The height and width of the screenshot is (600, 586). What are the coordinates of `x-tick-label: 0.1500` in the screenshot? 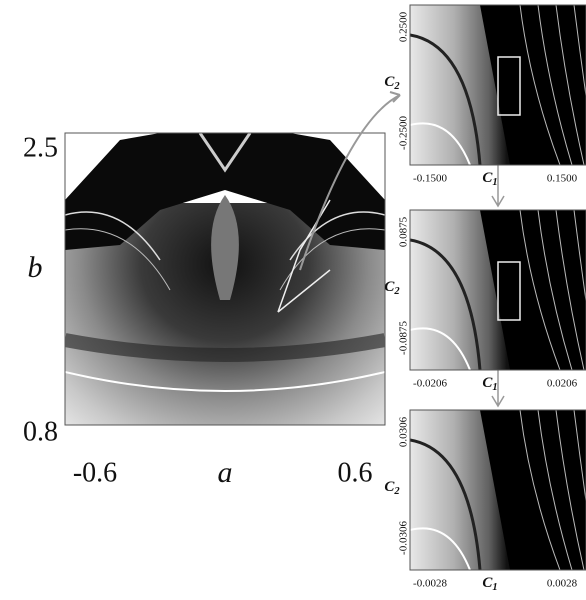 It's located at (562, 179).